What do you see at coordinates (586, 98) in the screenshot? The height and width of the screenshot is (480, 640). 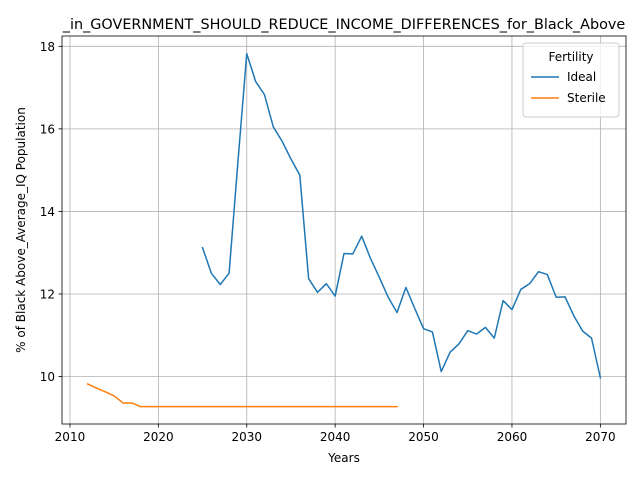 I see `legend-label-sterile: Sterile` at bounding box center [586, 98].